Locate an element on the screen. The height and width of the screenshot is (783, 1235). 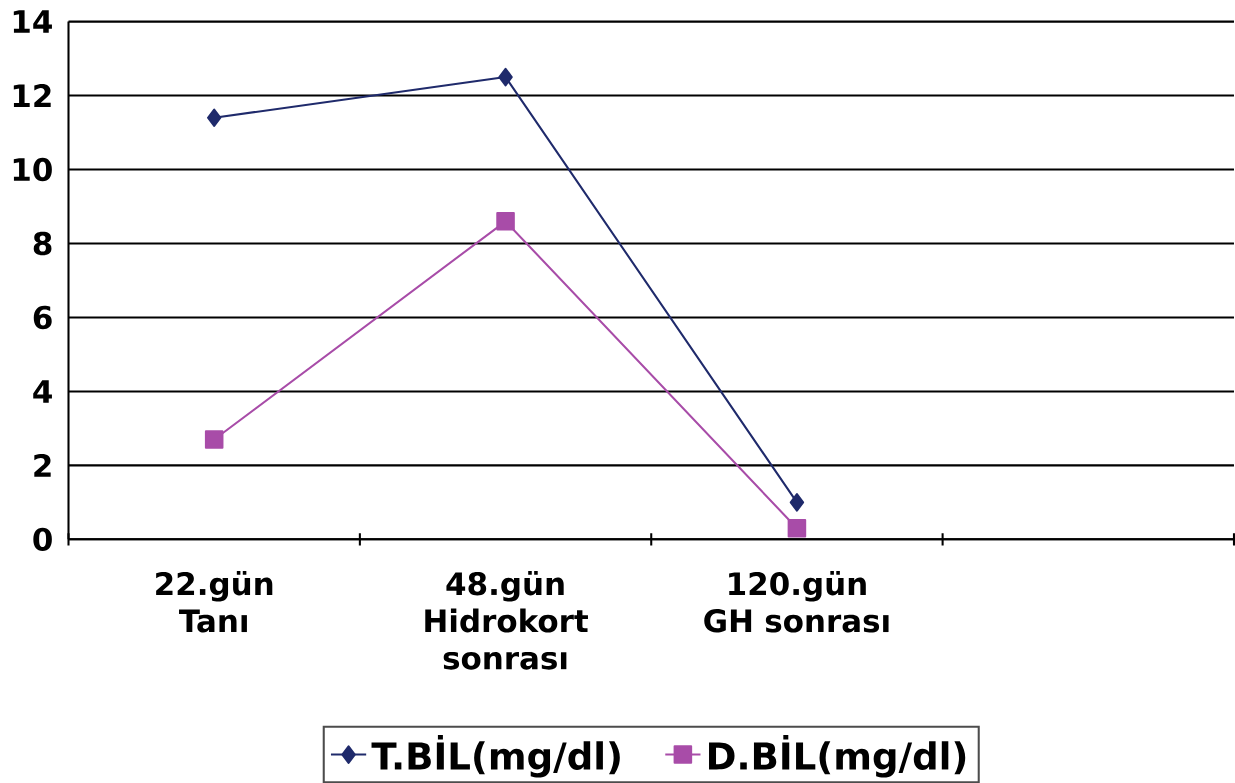
legend-label: D.BİL(mg/dl) is located at coordinates (837, 756).